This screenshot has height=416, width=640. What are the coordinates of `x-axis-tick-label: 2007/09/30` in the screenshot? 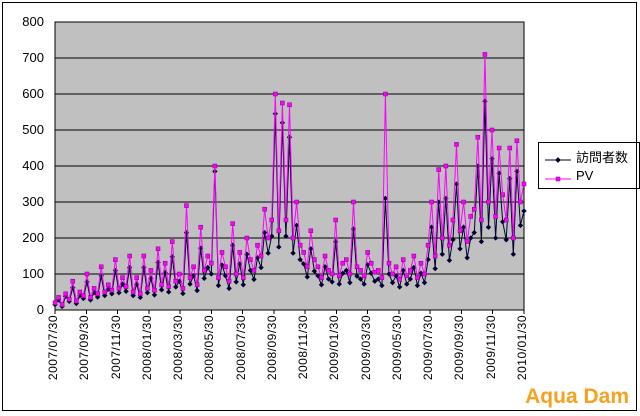 It's located at (84, 348).